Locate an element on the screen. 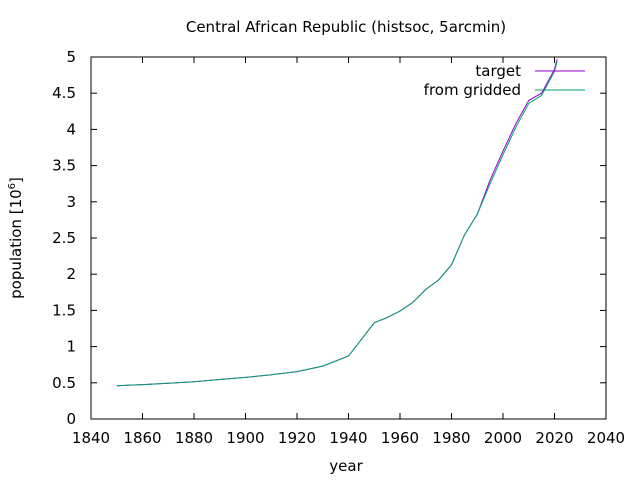  x-tick-label: 1840 is located at coordinates (91, 438).